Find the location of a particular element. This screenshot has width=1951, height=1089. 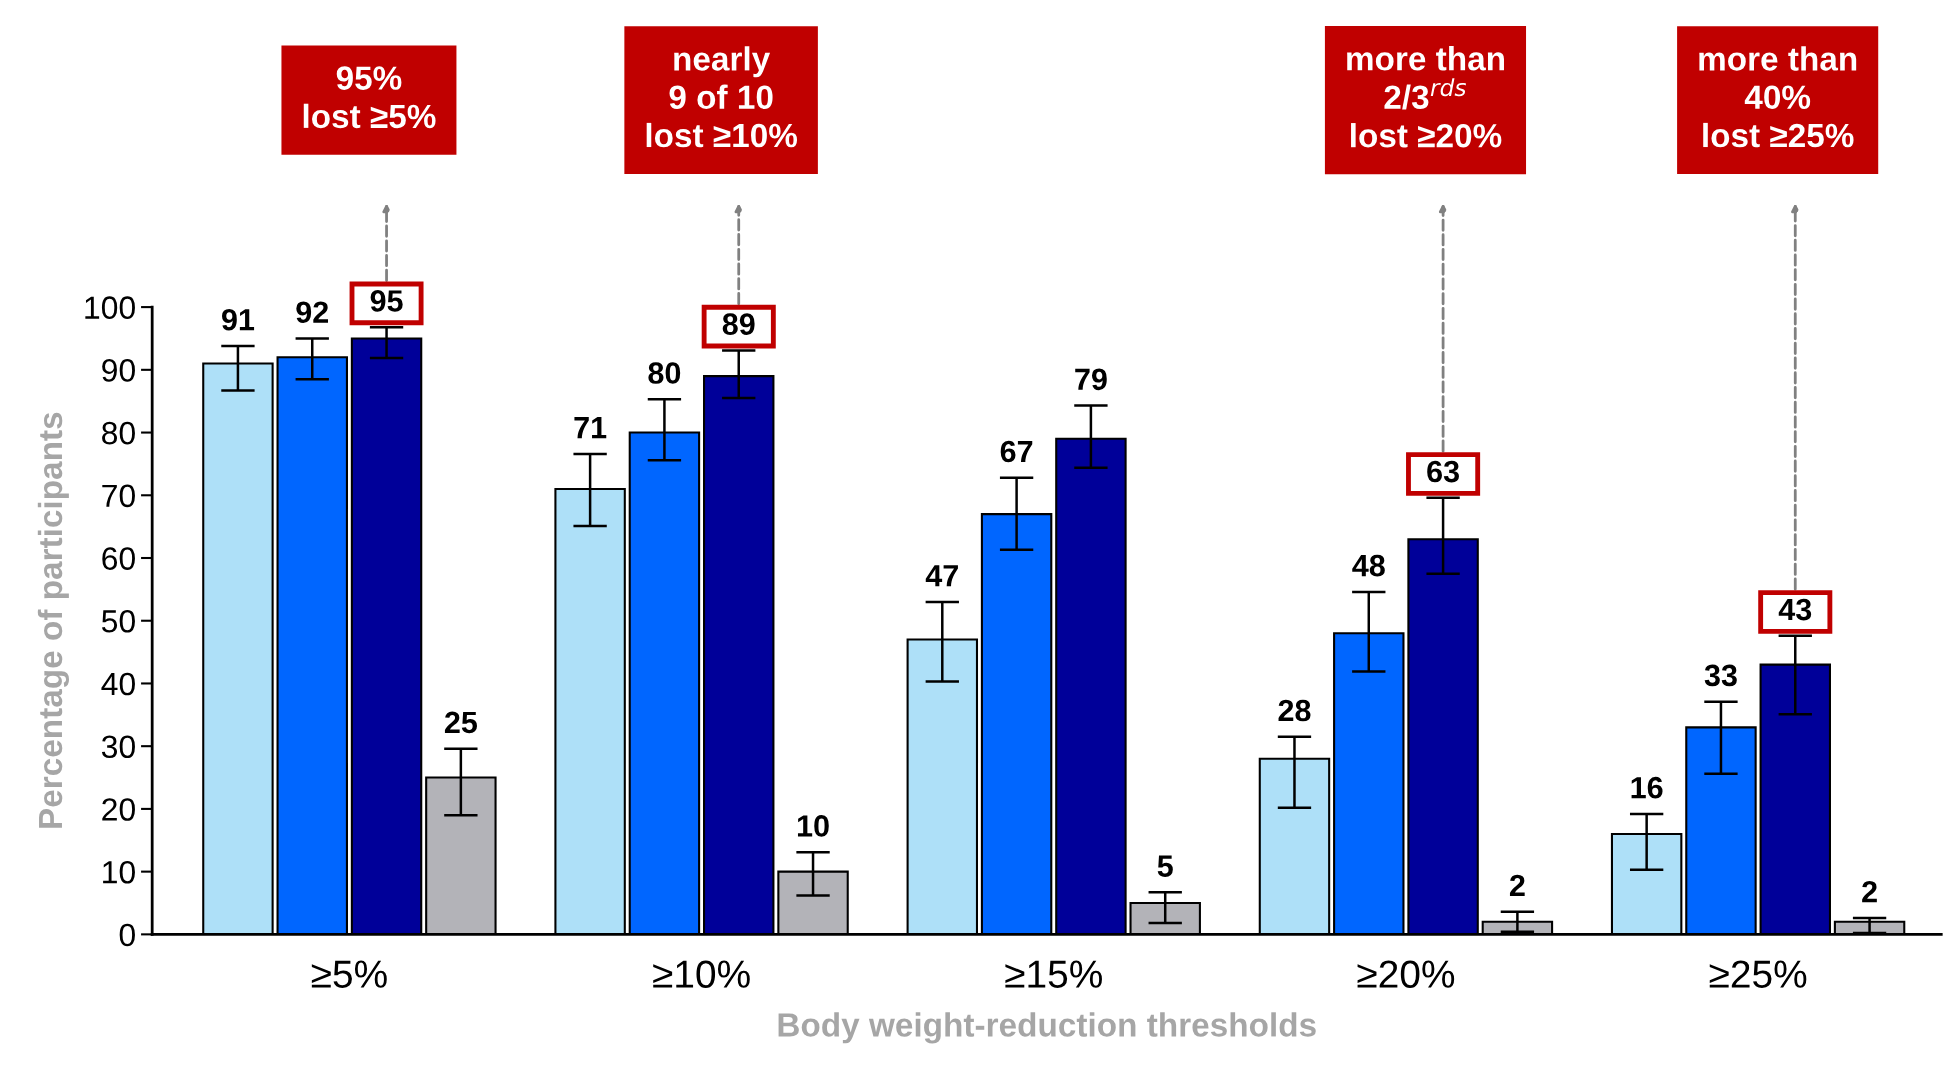

data-label: 48 is located at coordinates (1368, 565).